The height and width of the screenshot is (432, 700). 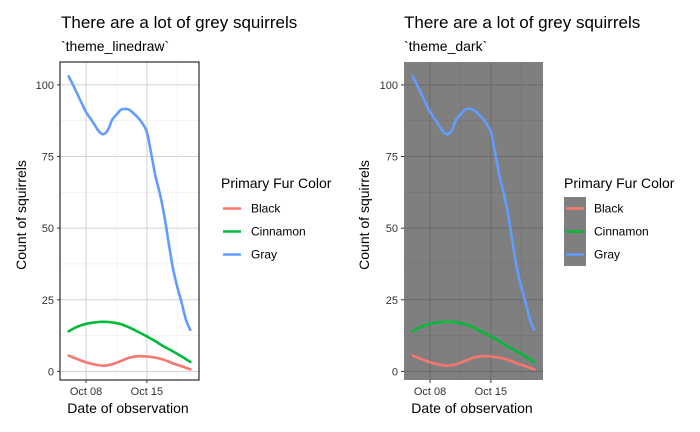 What do you see at coordinates (115, 46) in the screenshot?
I see `chart-subtitle: `theme_linedraw`` at bounding box center [115, 46].